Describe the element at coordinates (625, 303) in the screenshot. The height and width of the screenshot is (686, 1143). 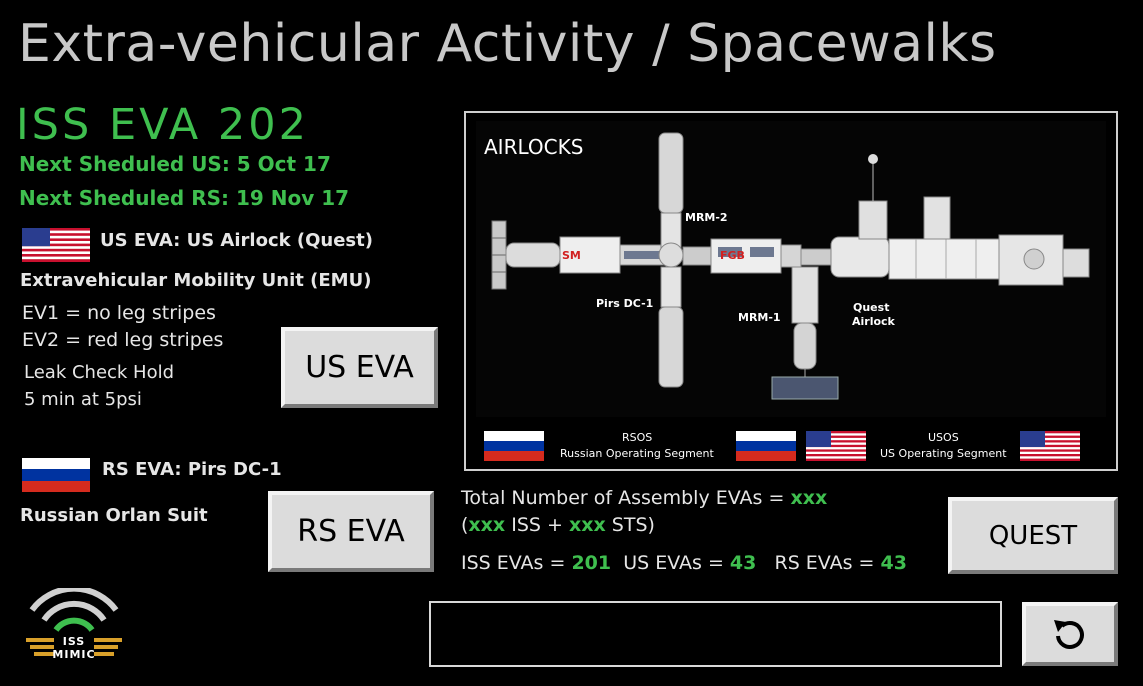
I see `label-pirs: Pirs DC-1` at that location.